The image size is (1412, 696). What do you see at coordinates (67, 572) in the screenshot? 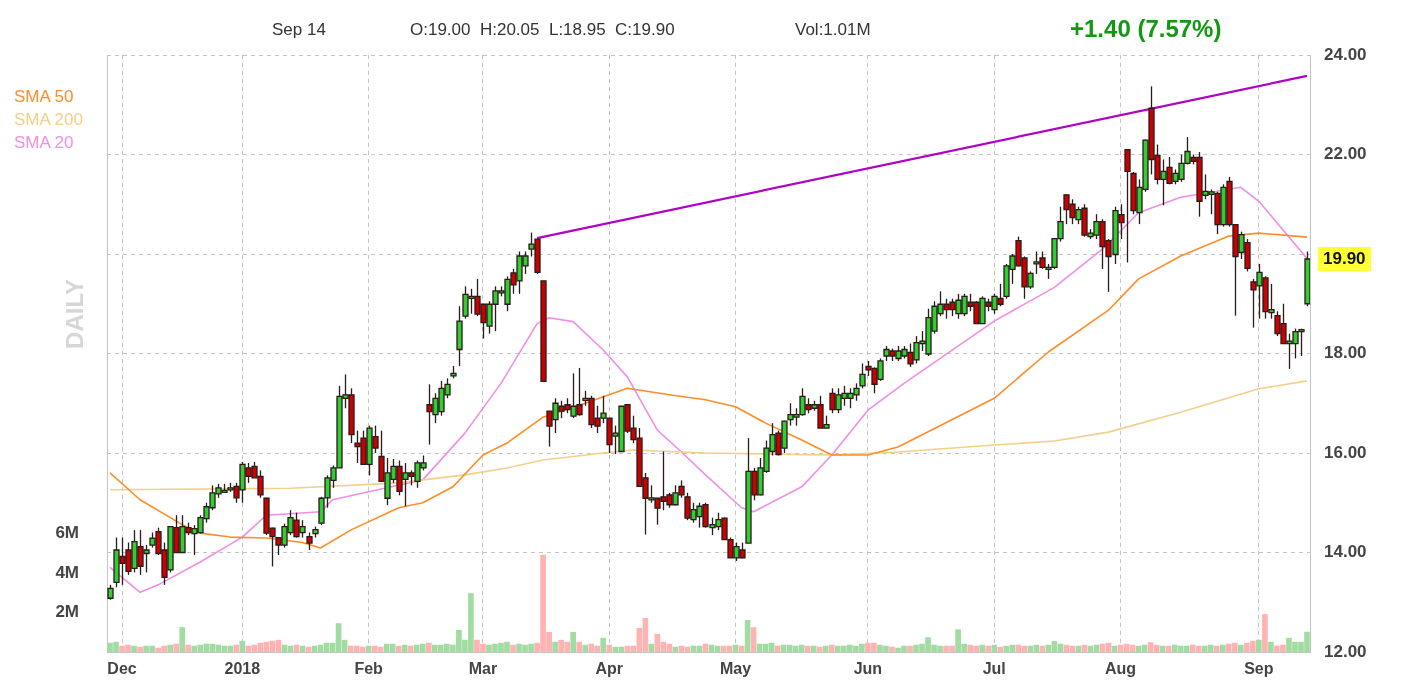
I see `y2-tick-label: 4M` at bounding box center [67, 572].